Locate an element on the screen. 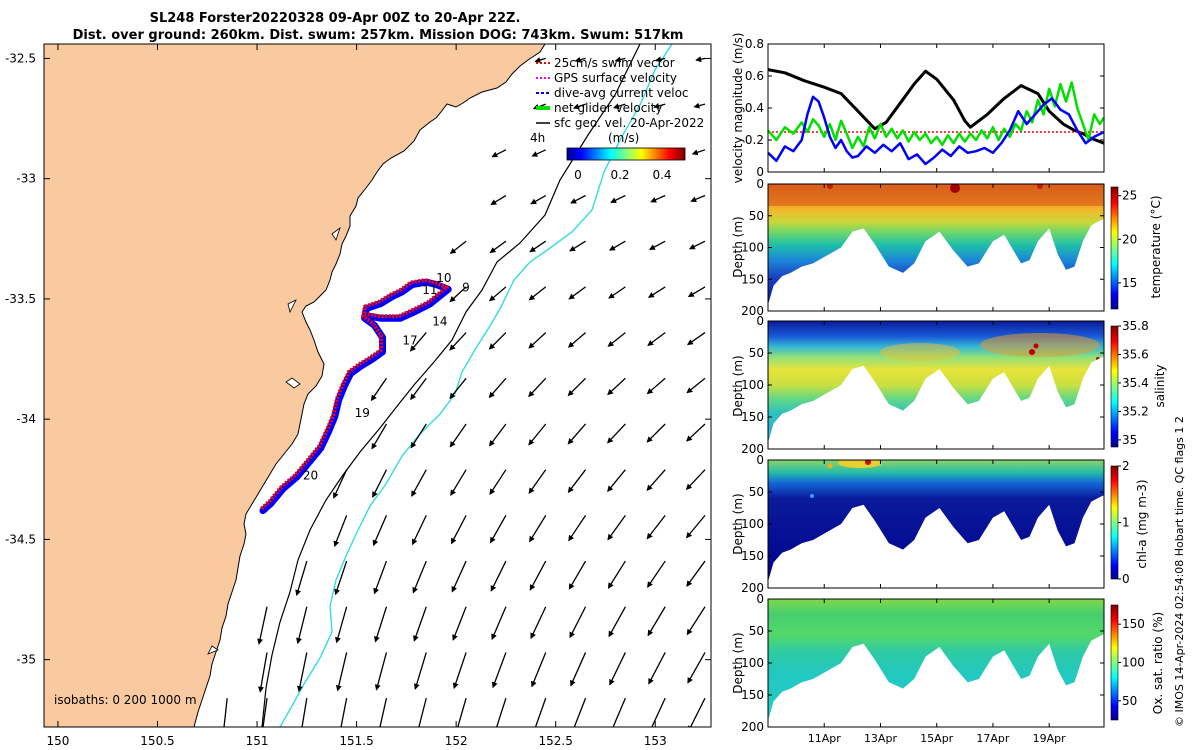 Image resolution: width=1200 pixels, height=750 pixels. vel-ytick-label: 0 is located at coordinates (760, 172).